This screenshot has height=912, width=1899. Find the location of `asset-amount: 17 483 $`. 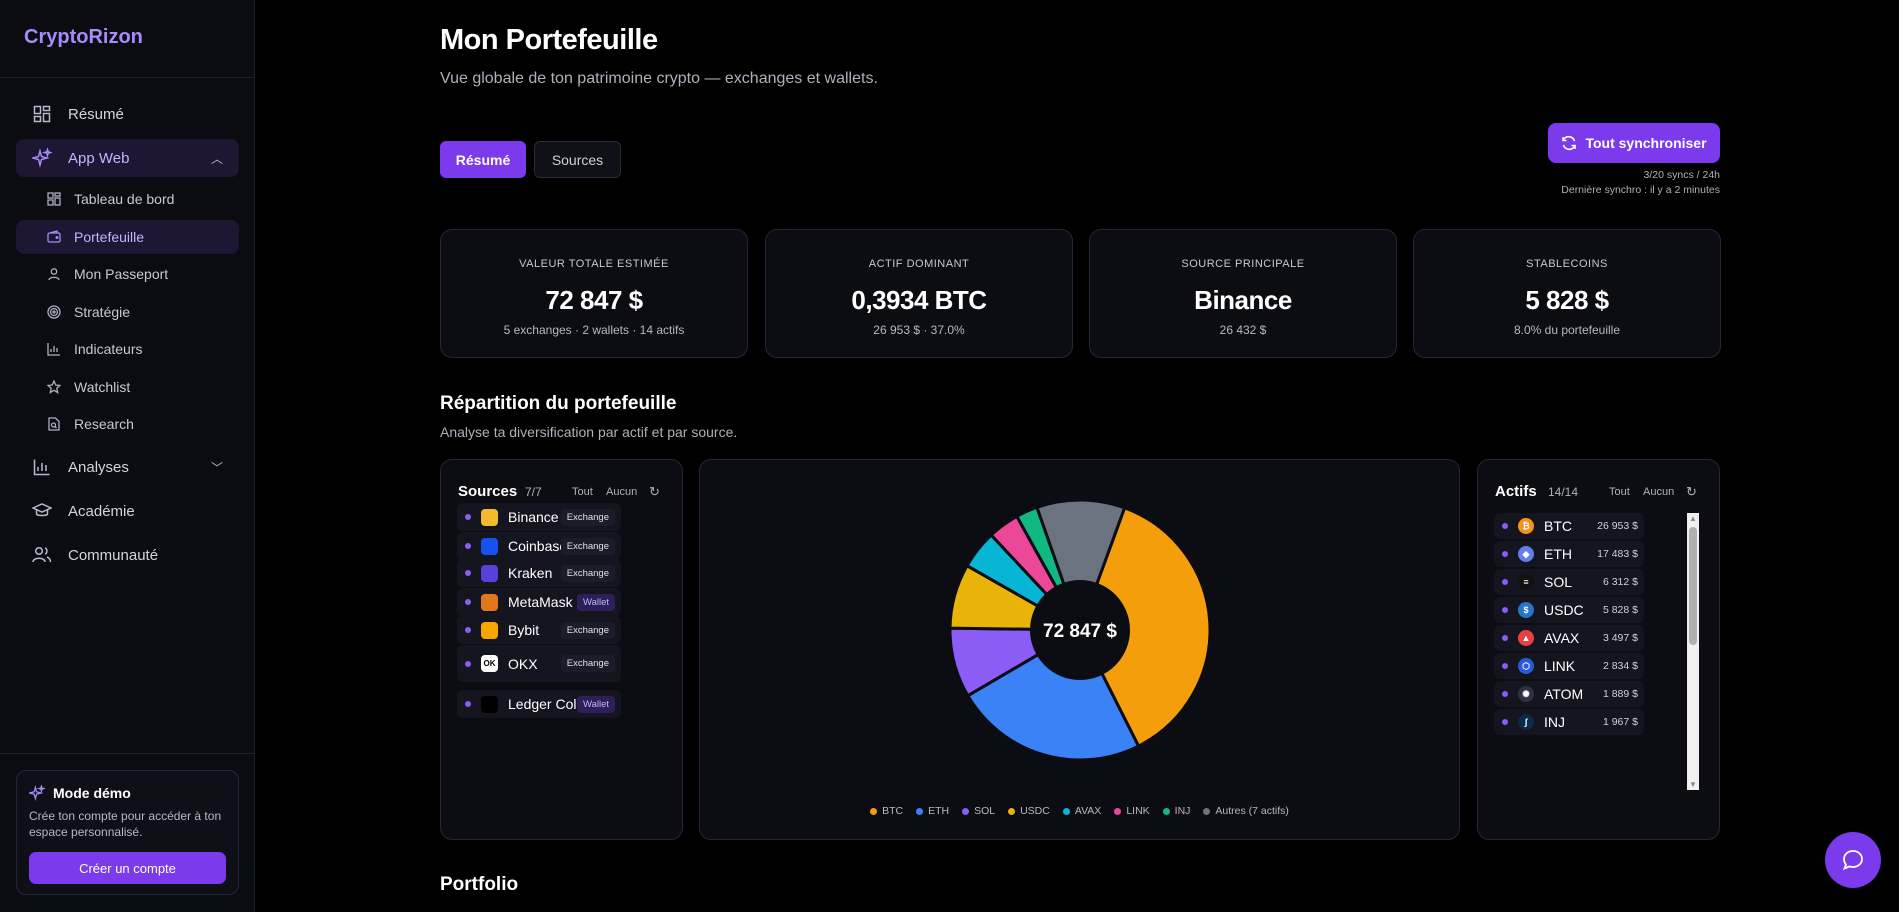

asset-amount: 17 483 $ is located at coordinates (1617, 554).